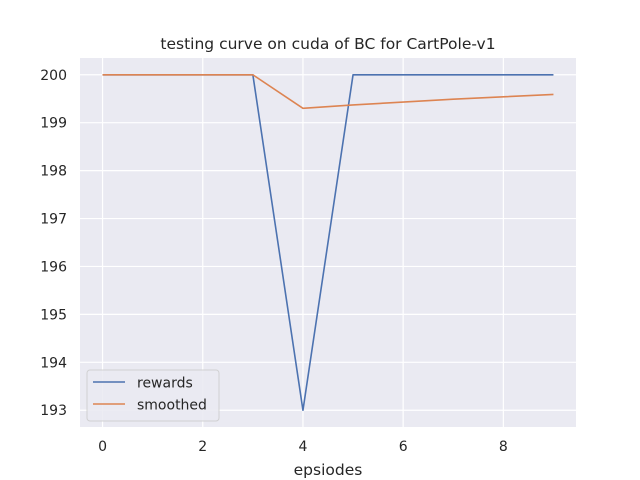 The image size is (640, 480). What do you see at coordinates (53, 172) in the screenshot?
I see `y-tick-label: 198` at bounding box center [53, 172].